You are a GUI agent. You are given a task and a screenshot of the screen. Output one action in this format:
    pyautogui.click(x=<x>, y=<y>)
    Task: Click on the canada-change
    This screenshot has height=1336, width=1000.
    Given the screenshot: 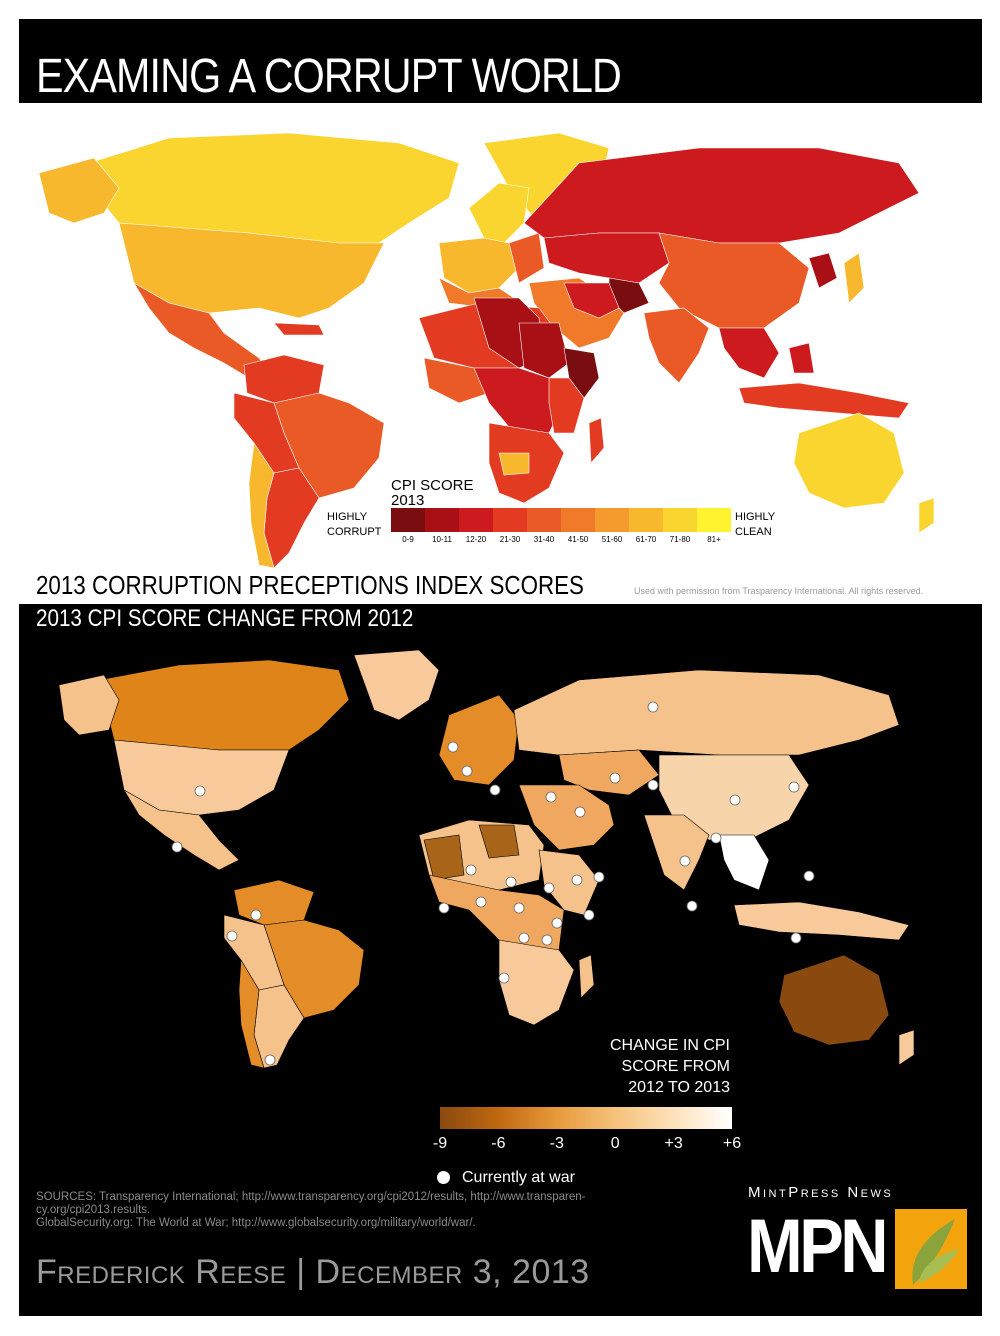 What is the action you would take?
    pyautogui.click(x=224, y=705)
    